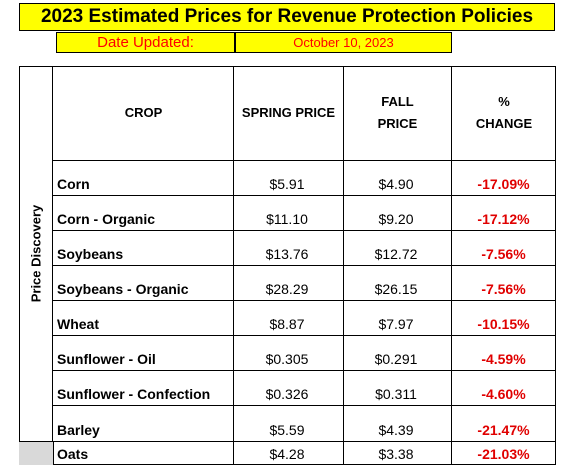 The width and height of the screenshot is (563, 475). Describe the element at coordinates (287, 394) in the screenshot. I see `spring-price: $0.326` at that location.